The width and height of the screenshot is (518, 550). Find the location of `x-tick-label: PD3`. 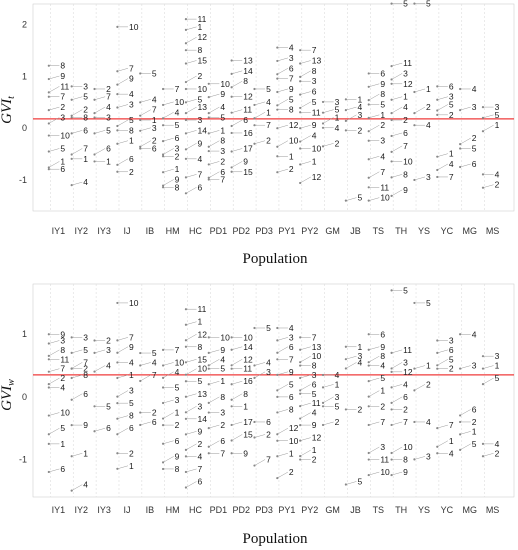

x-tick-label: PD3 is located at coordinates (264, 510).